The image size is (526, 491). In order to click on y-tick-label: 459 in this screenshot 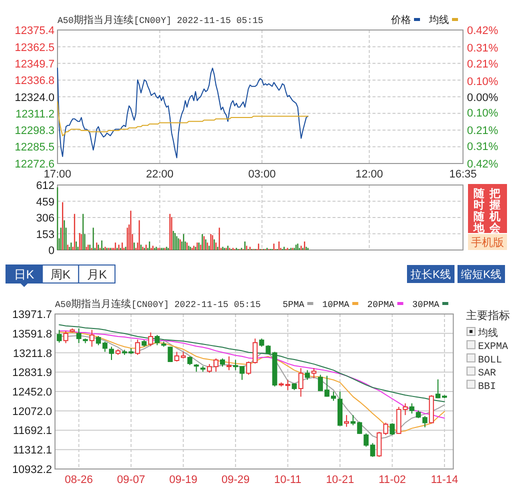, I will do `click(45, 202)`.